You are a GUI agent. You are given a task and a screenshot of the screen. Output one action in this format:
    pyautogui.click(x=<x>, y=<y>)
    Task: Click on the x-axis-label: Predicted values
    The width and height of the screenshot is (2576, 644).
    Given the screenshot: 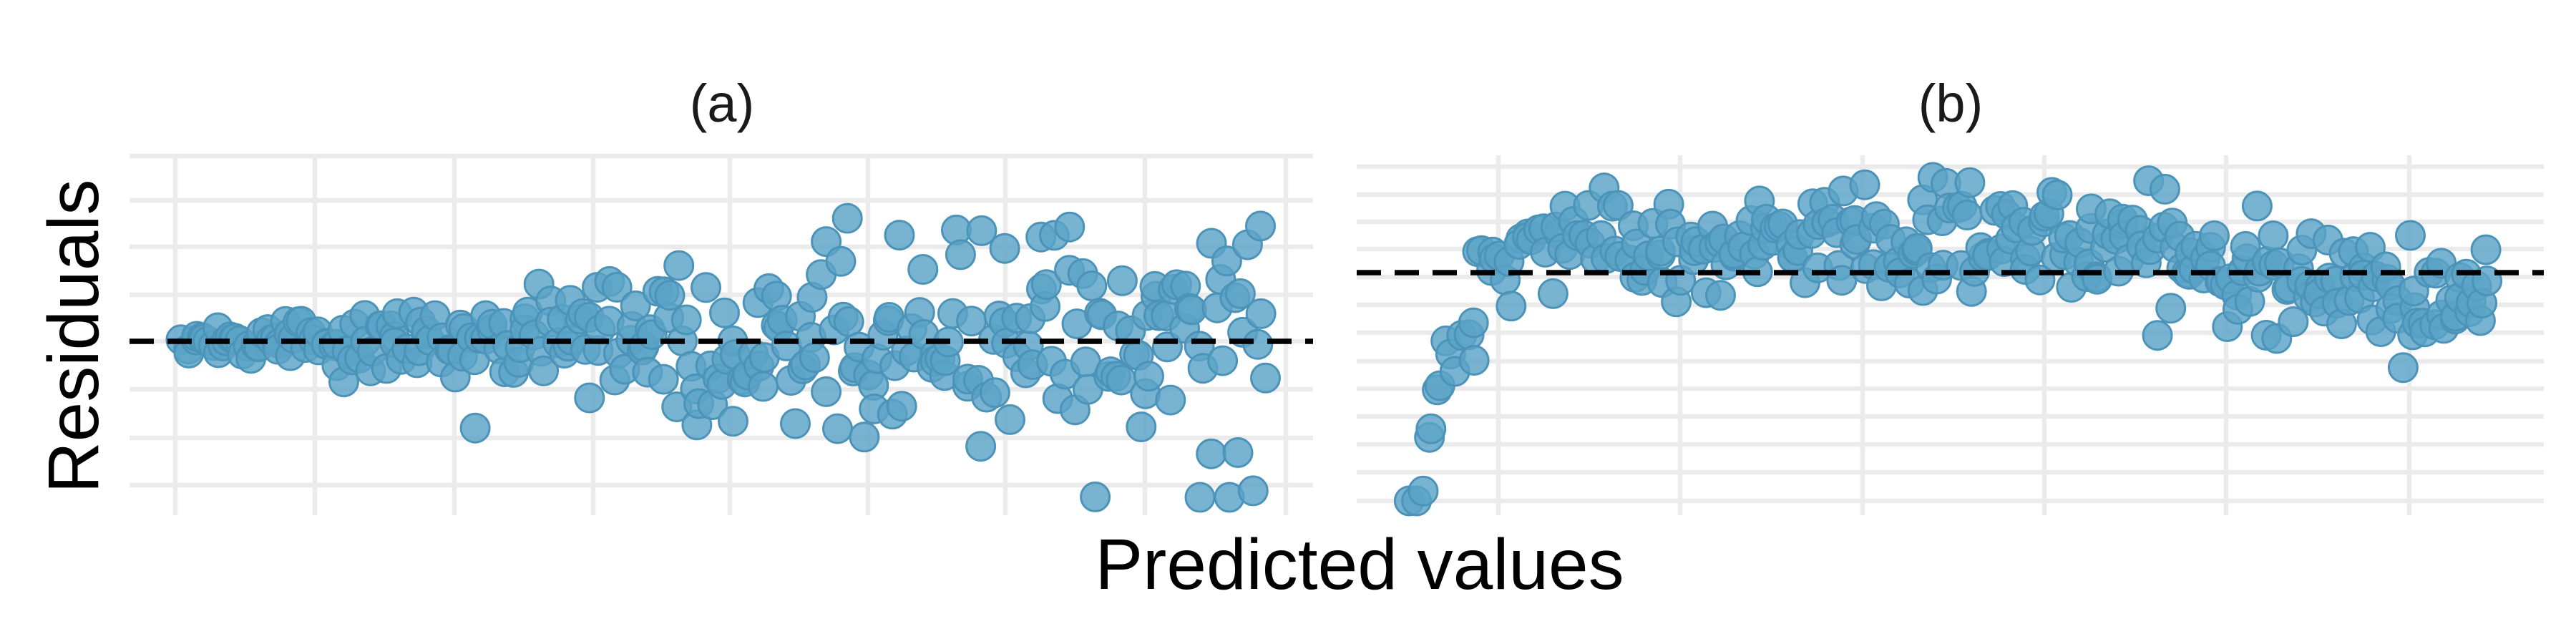 What is the action you would take?
    pyautogui.click(x=1359, y=565)
    